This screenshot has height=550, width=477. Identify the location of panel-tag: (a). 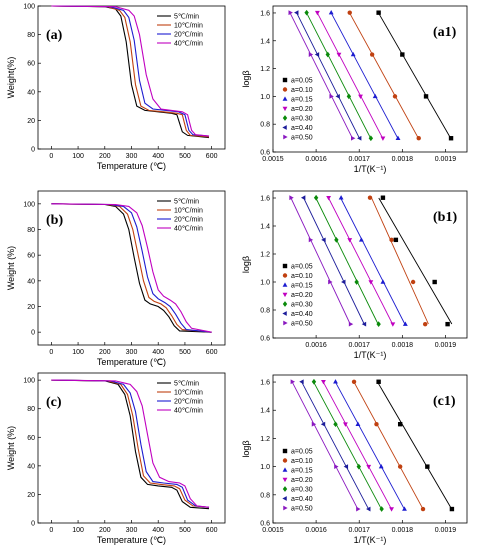
(54, 35).